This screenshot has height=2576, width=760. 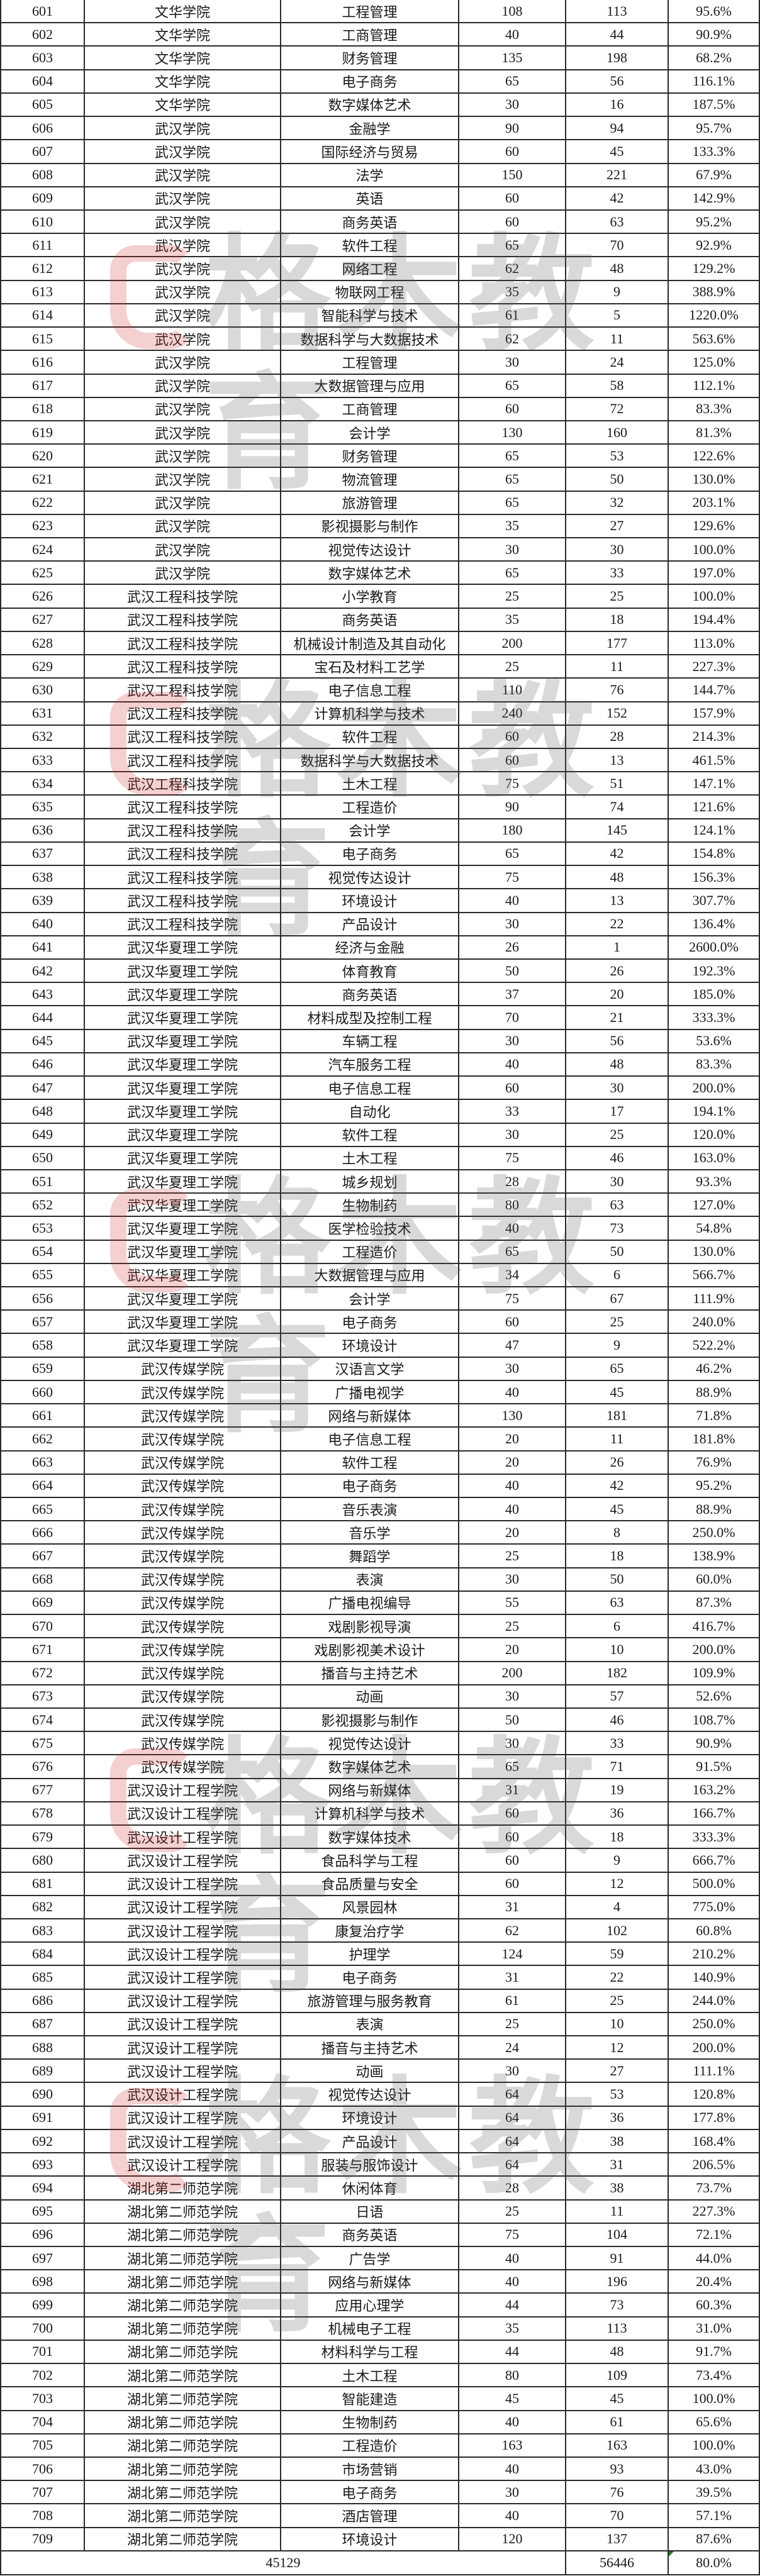 I want to click on applicant-count: 22, so click(x=617, y=924).